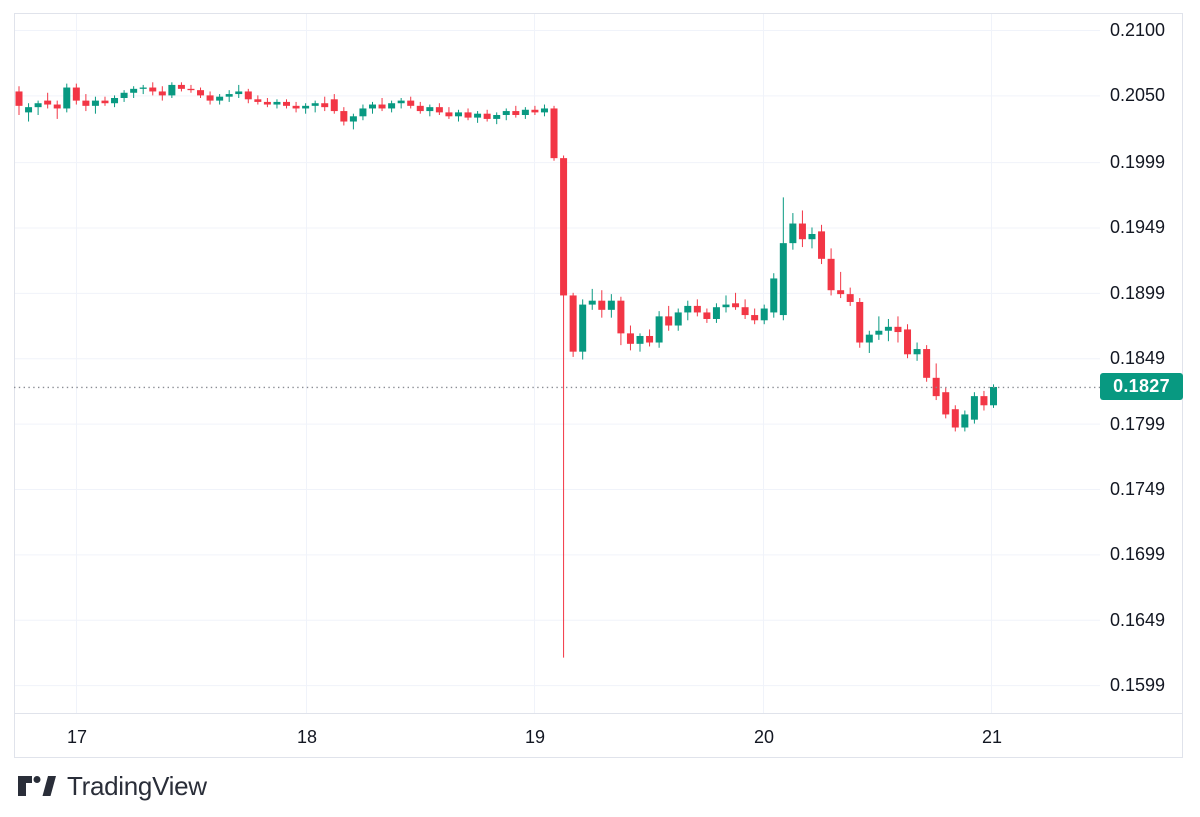 The image size is (1200, 817). What do you see at coordinates (1138, 162) in the screenshot?
I see `price-axis-label: 0.1999` at bounding box center [1138, 162].